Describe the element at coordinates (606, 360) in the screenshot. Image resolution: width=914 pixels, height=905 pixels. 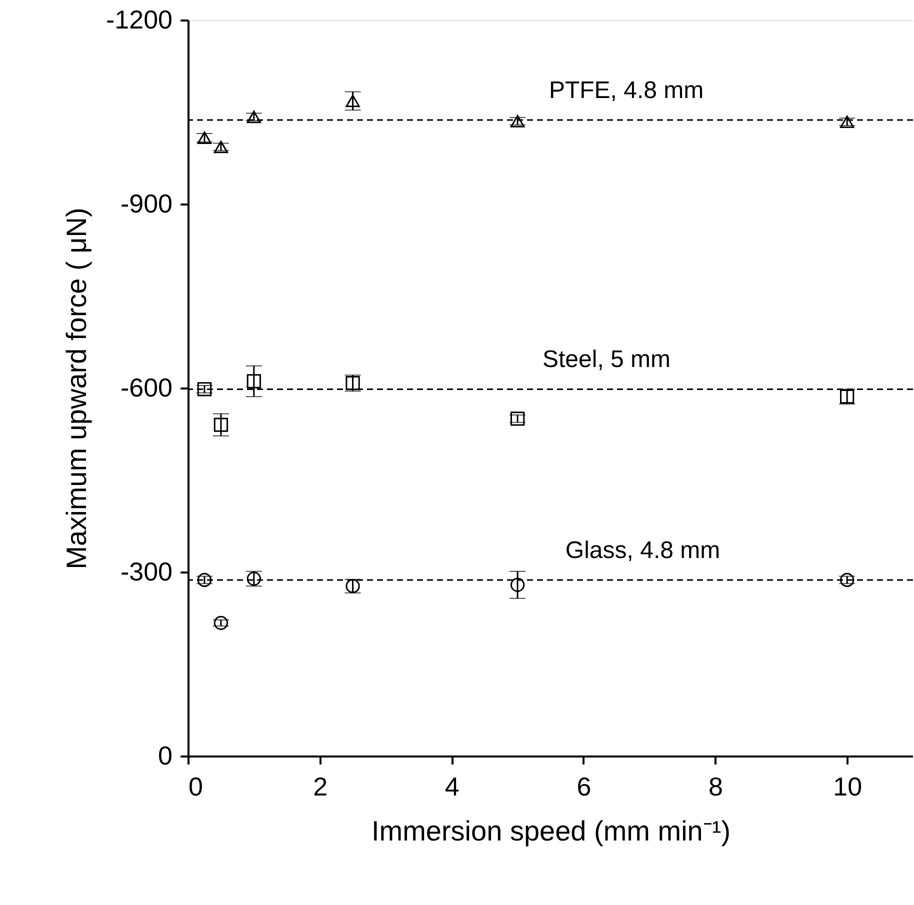
I see `annotation: Steel, 5 mm` at that location.